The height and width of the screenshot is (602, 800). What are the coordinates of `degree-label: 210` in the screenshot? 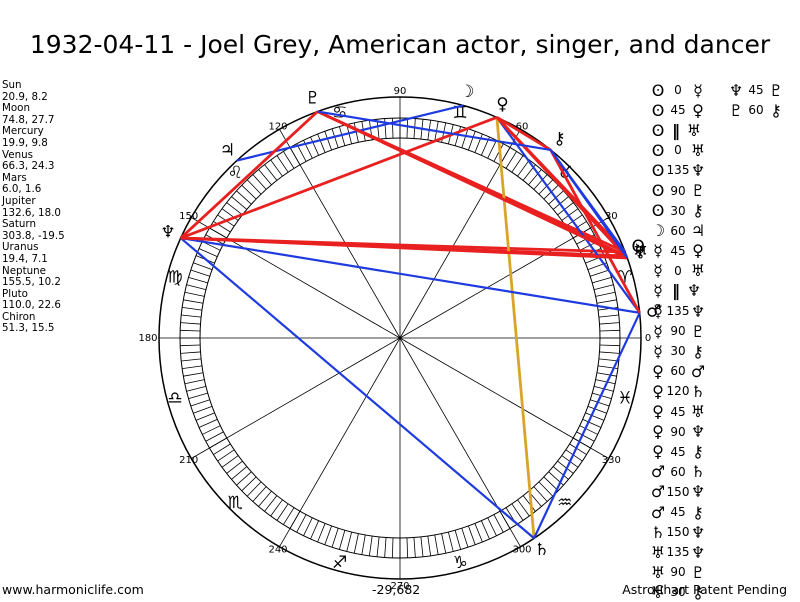 It's located at (188, 460).